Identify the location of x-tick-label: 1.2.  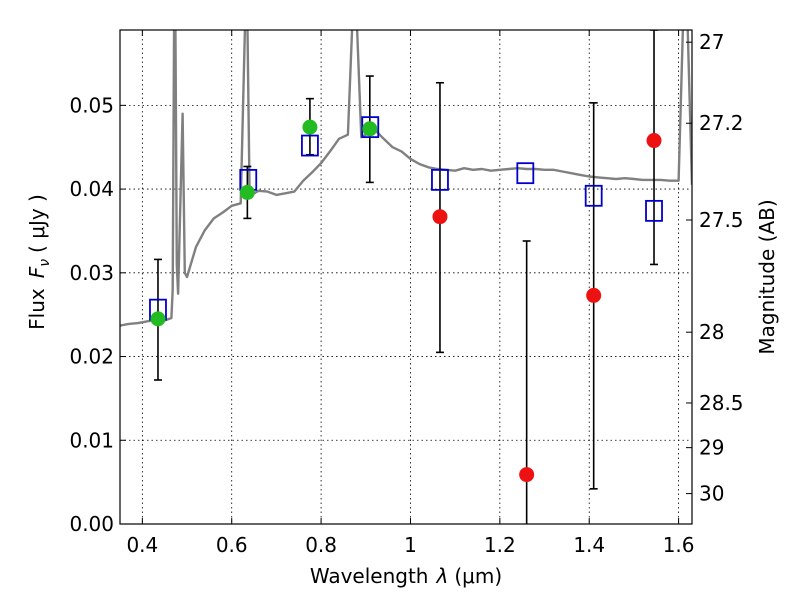
(500, 545).